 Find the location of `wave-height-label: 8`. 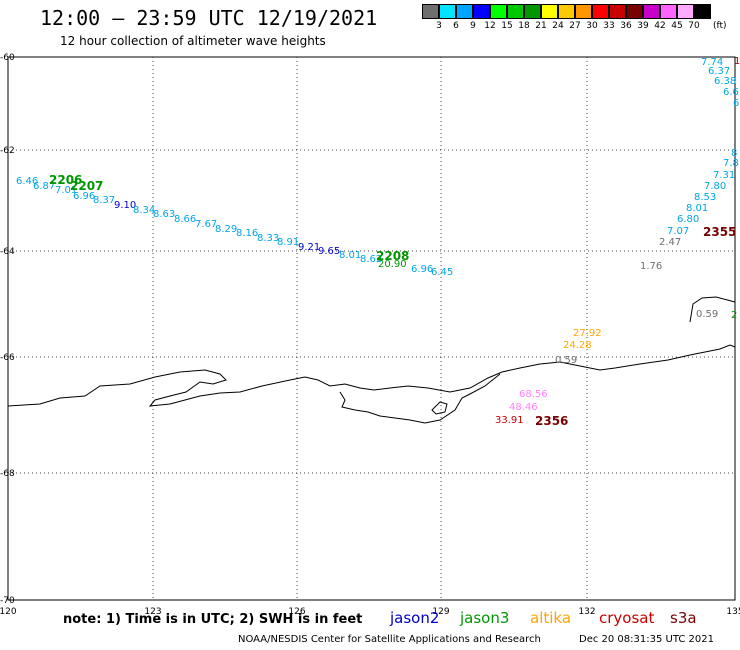

wave-height-label: 8 is located at coordinates (734, 153).